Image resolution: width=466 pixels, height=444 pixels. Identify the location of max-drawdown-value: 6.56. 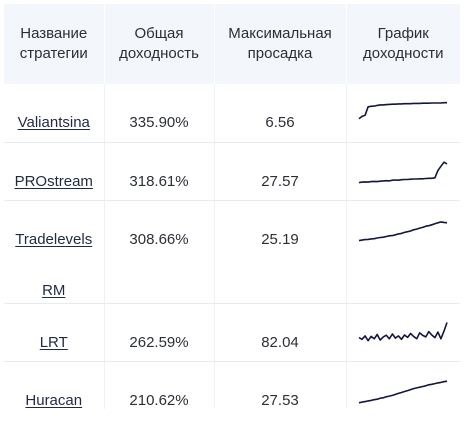
(280, 122).